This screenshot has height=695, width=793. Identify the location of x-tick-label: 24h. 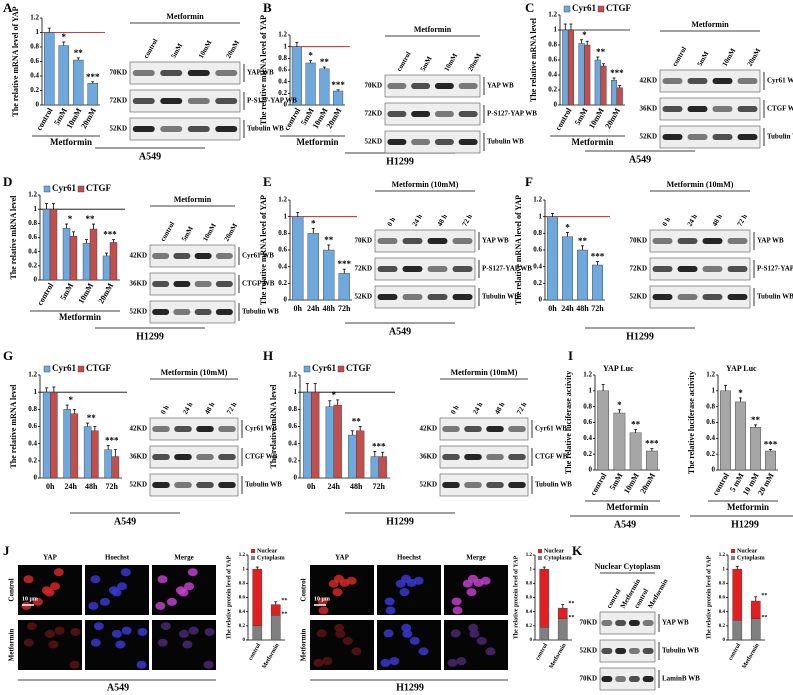
(313, 308).